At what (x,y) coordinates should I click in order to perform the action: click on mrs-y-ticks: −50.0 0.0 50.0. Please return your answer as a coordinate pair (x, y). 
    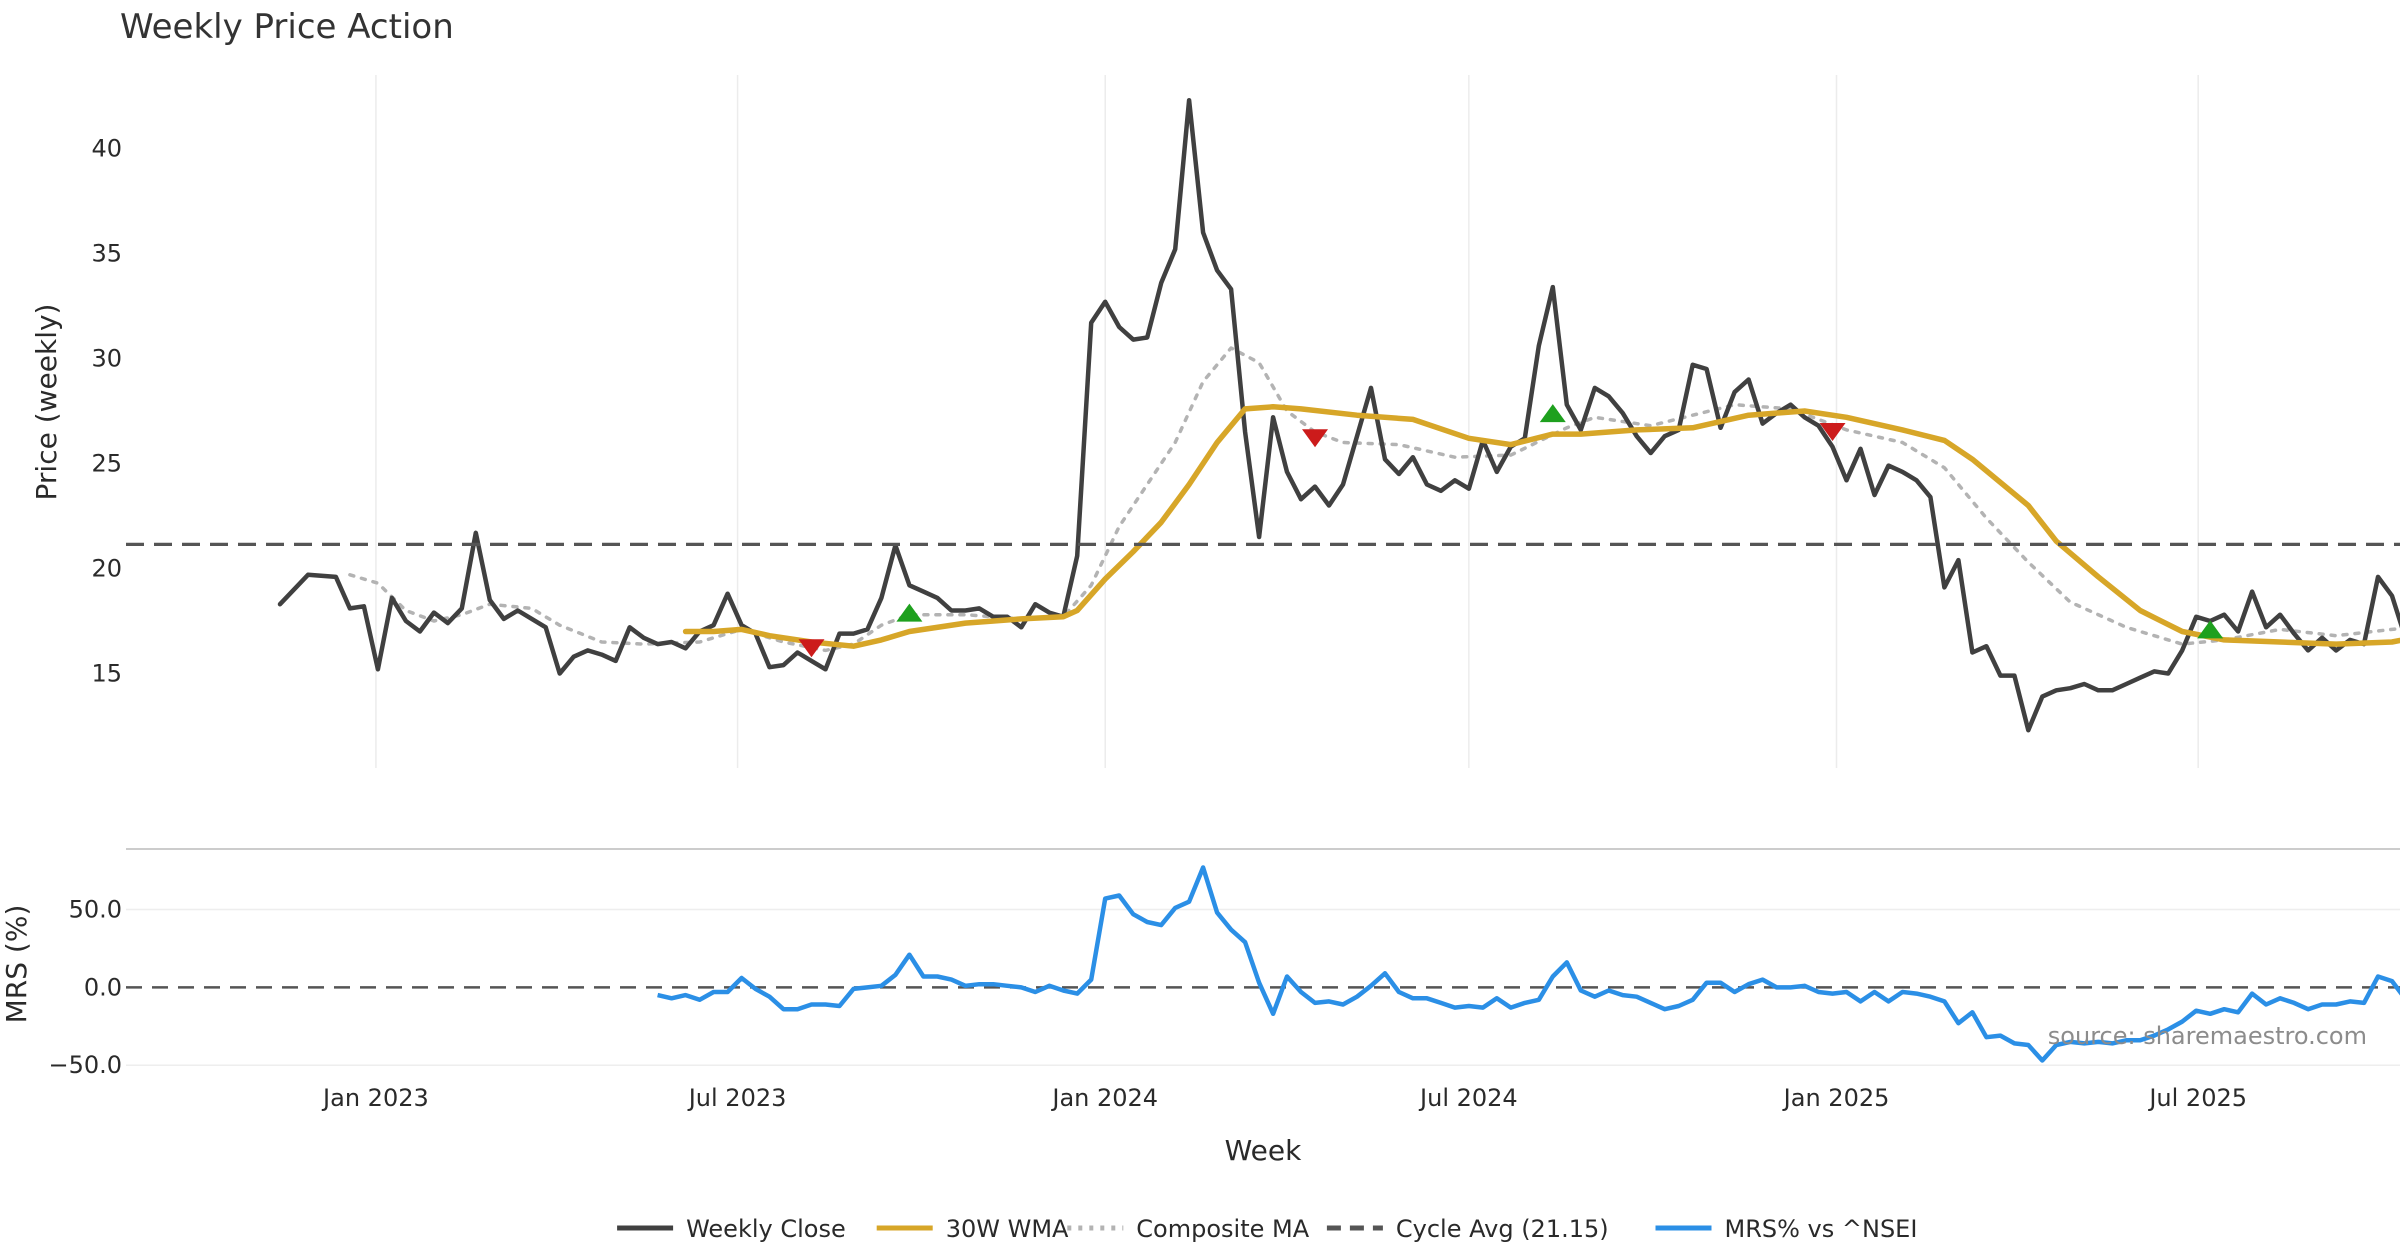
    Looking at the image, I should click on (85, 988).